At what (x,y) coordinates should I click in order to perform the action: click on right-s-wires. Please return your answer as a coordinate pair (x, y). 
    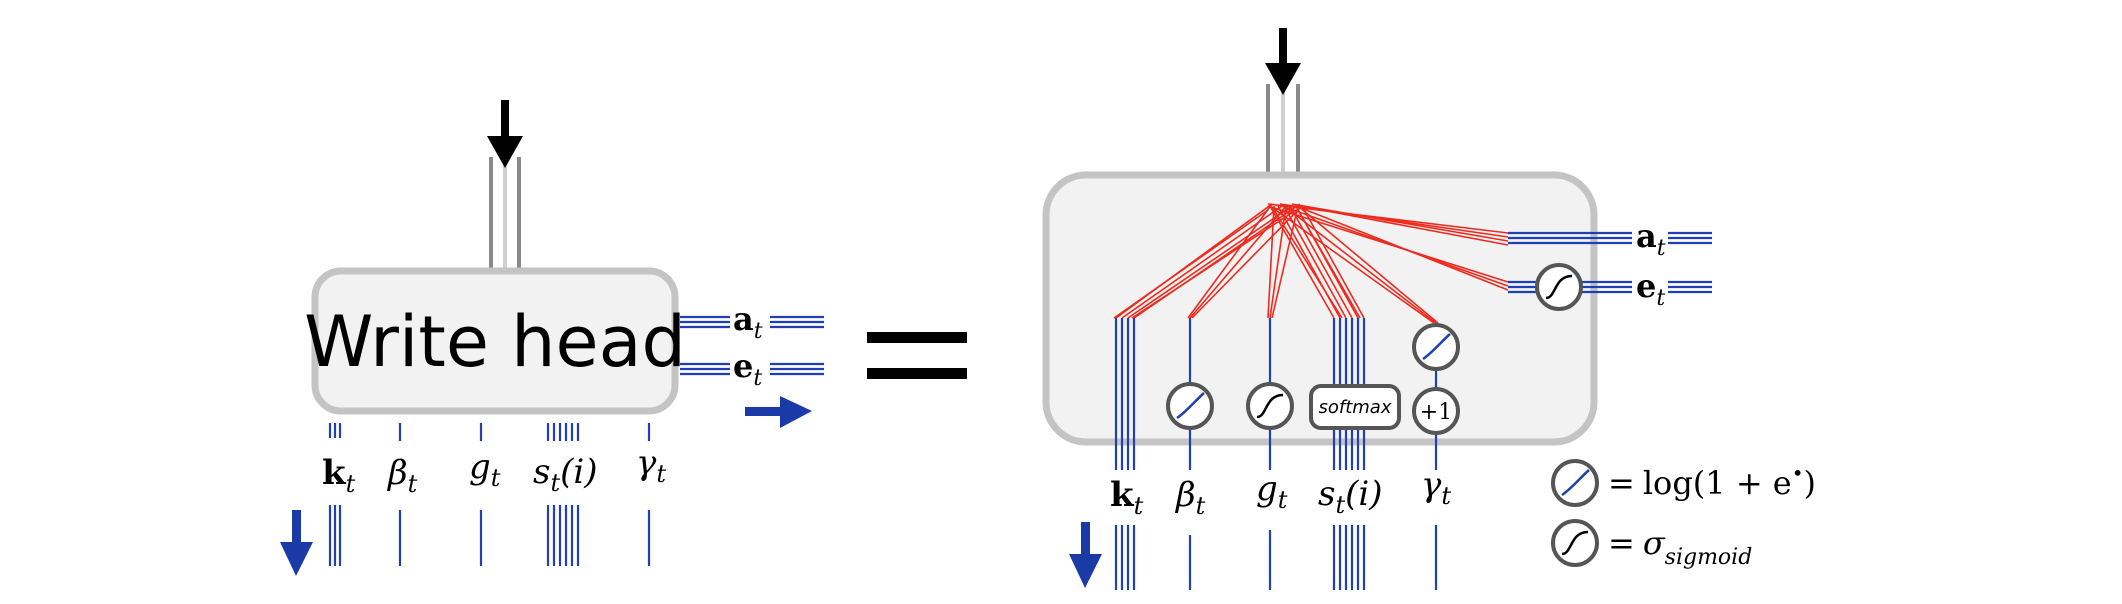
    Looking at the image, I should click on (1349, 454).